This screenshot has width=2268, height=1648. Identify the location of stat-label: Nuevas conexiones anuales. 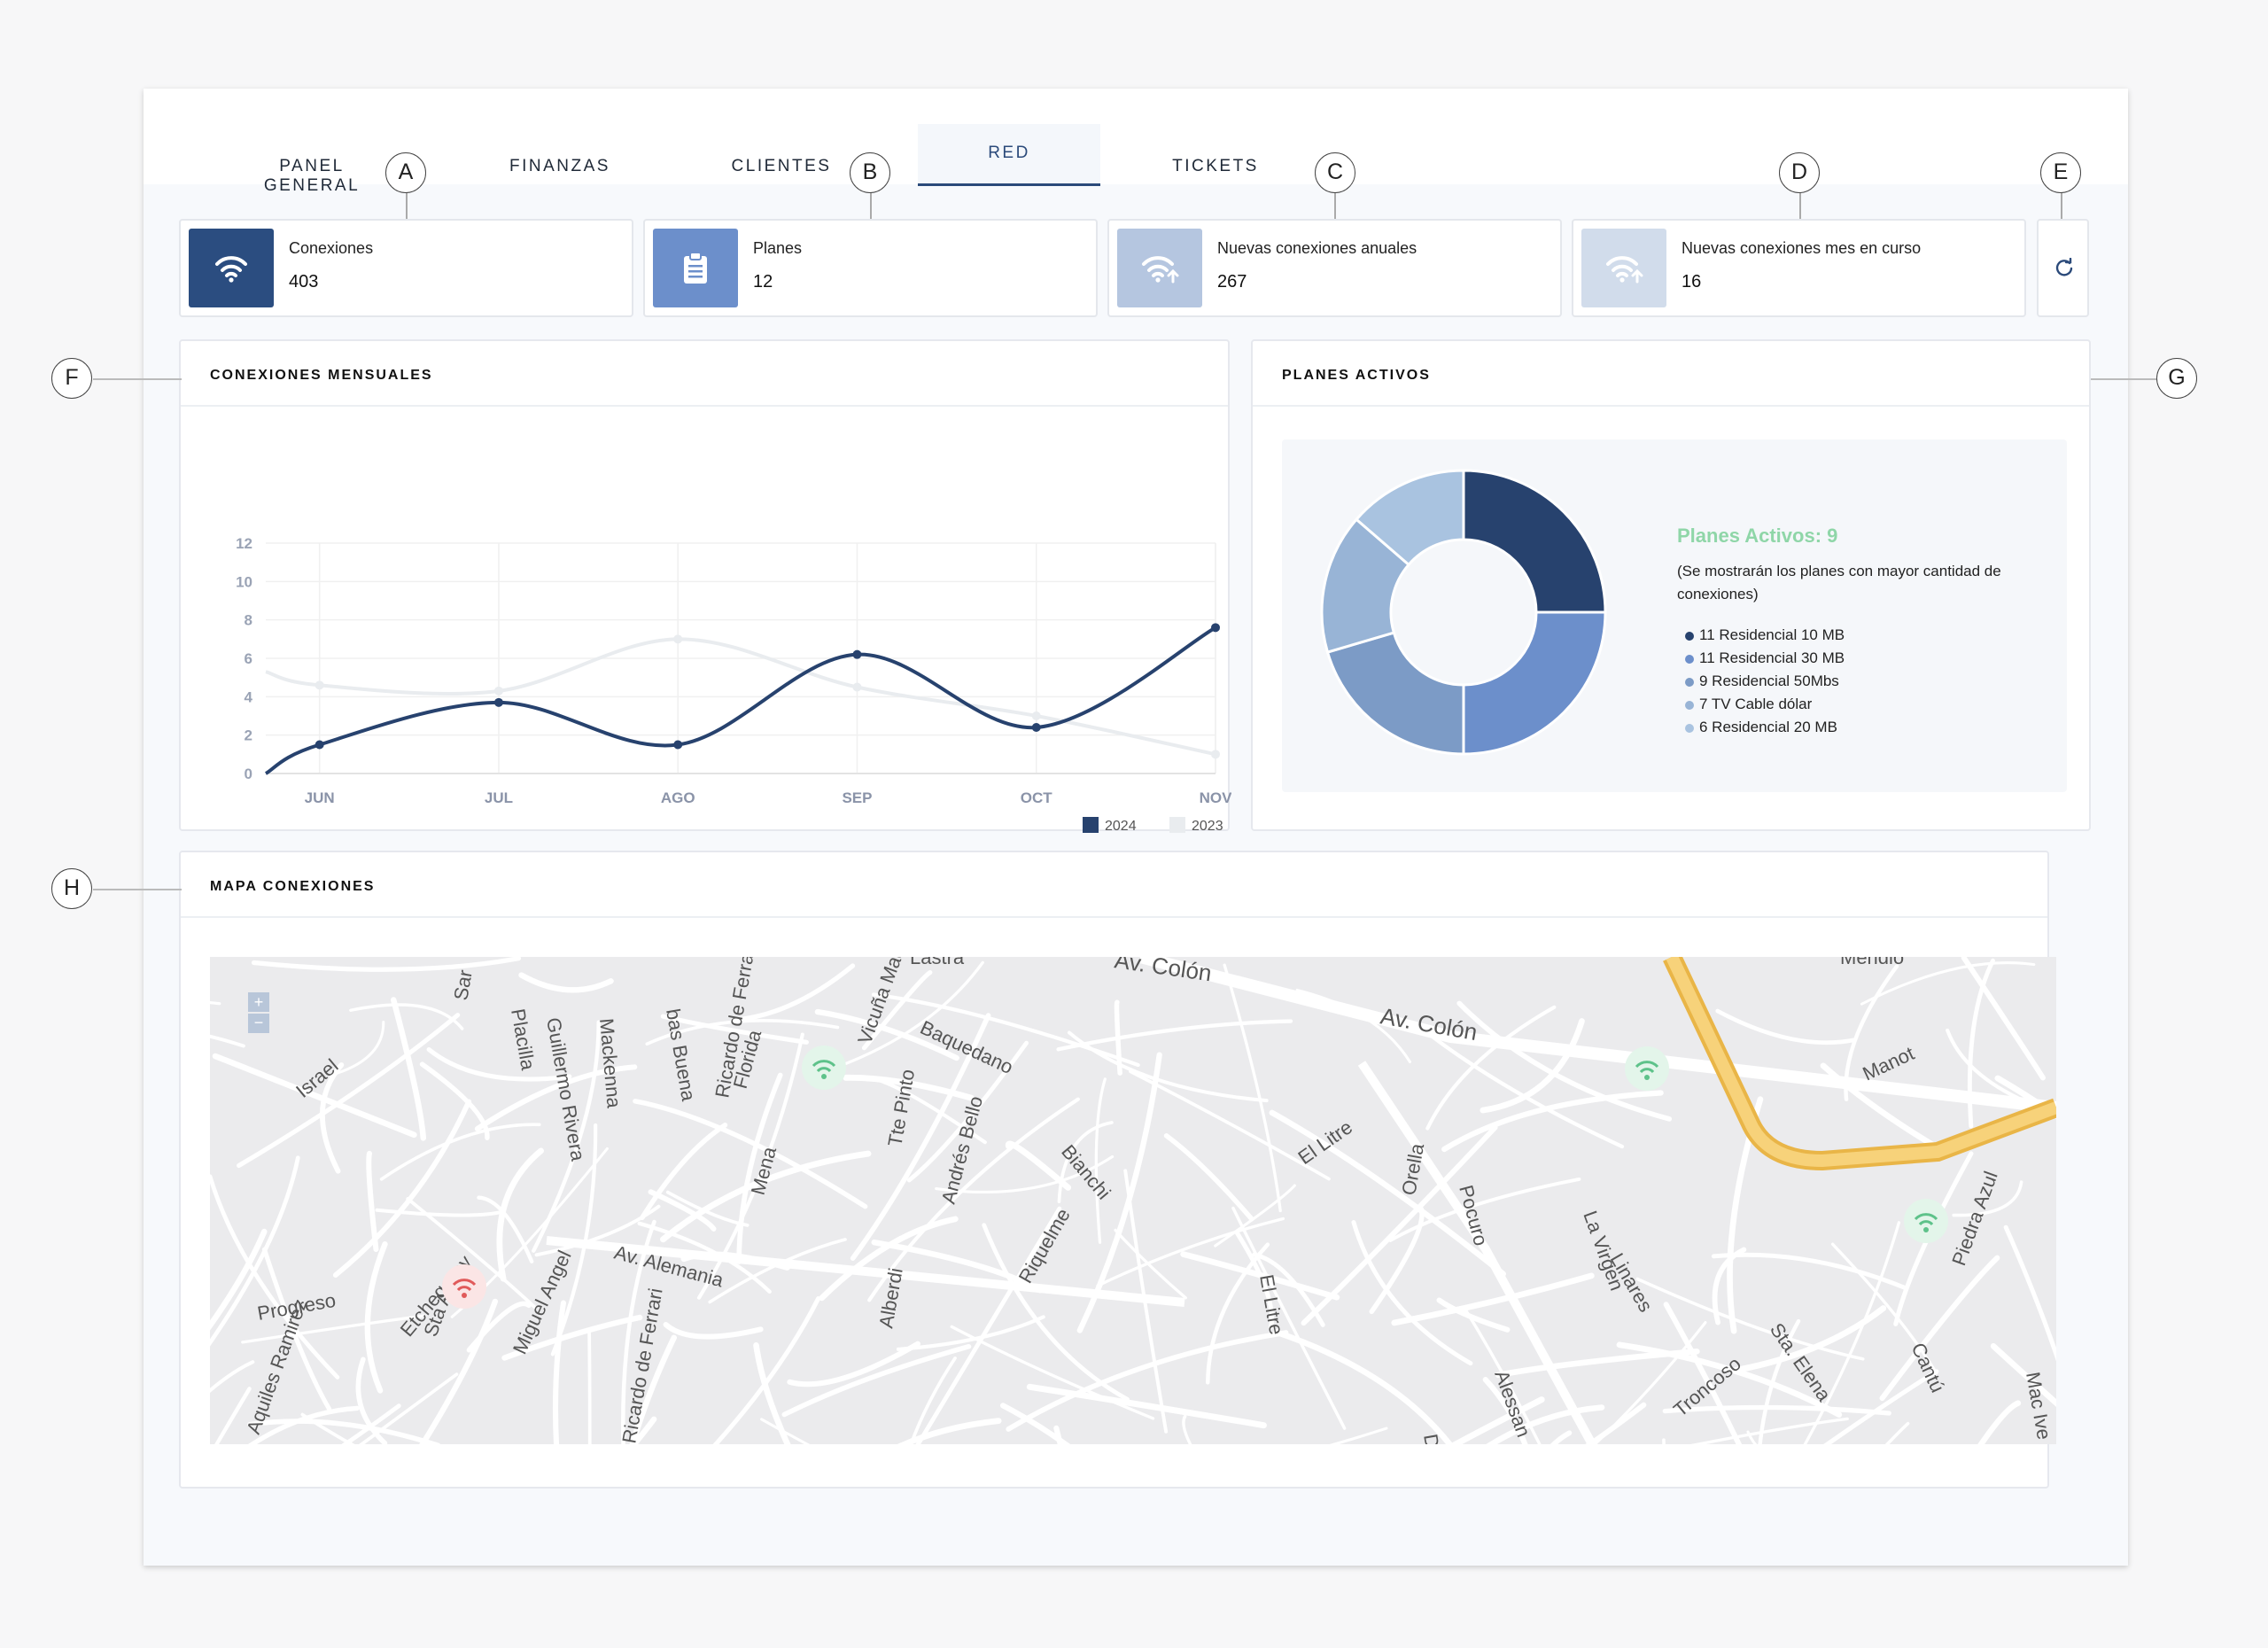
(1317, 248).